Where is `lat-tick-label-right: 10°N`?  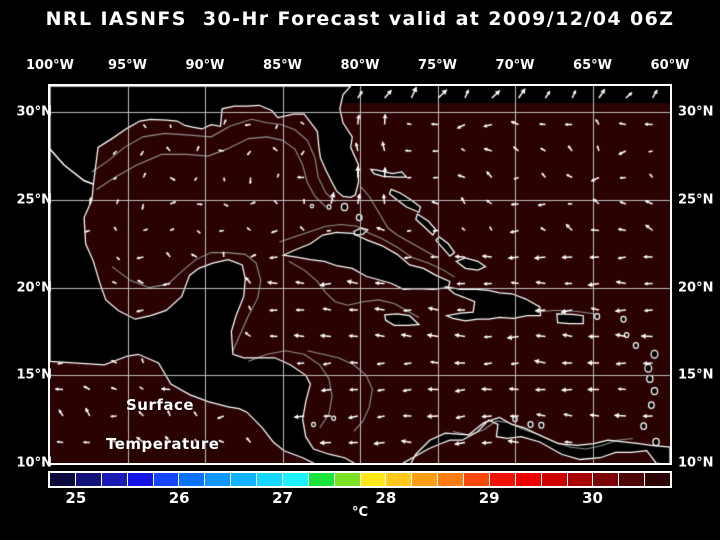
lat-tick-label-right: 10°N is located at coordinates (696, 463).